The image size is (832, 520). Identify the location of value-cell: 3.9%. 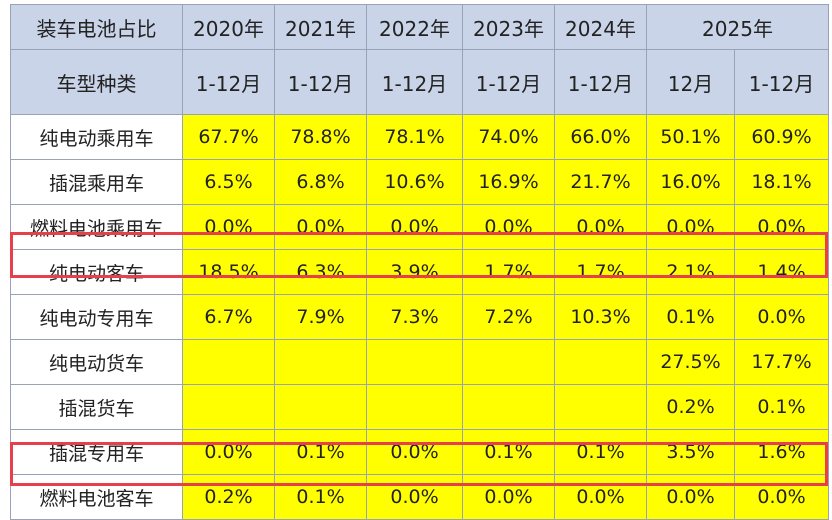
(414, 272).